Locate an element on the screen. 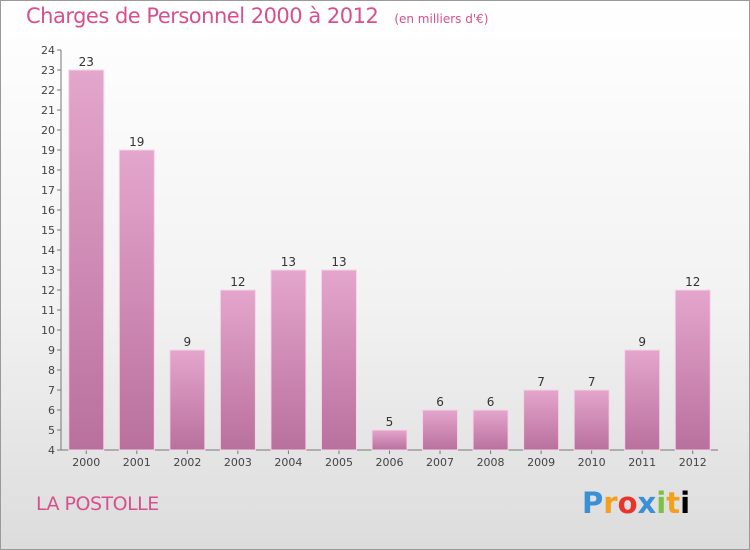 The image size is (750, 550). x-tick-label-2007: 2007 is located at coordinates (440, 462).